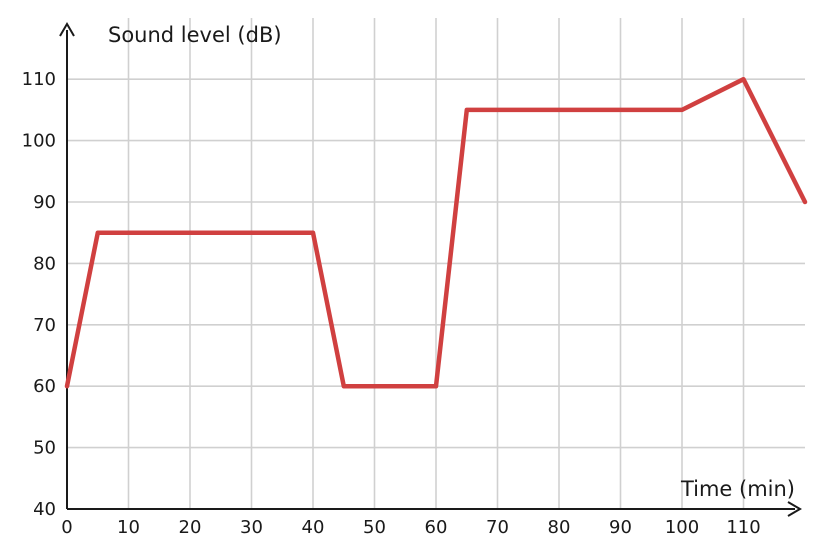 This screenshot has width=822, height=557. Describe the element at coordinates (251, 527) in the screenshot. I see `x-tick-label: 30` at that location.